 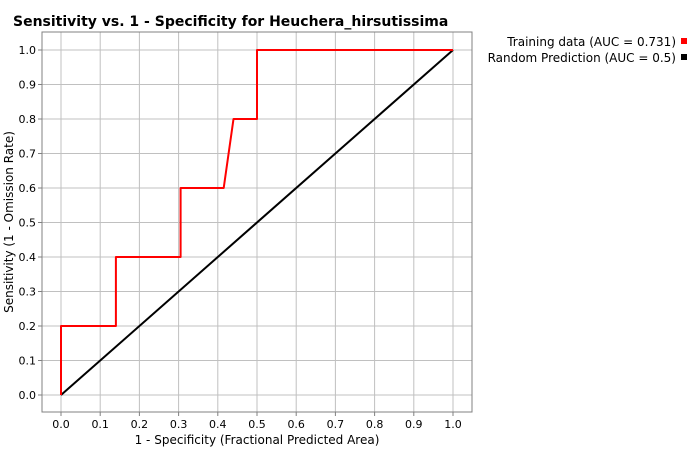 What do you see at coordinates (453, 424) in the screenshot?
I see `x-tick-label: 1.0` at bounding box center [453, 424].